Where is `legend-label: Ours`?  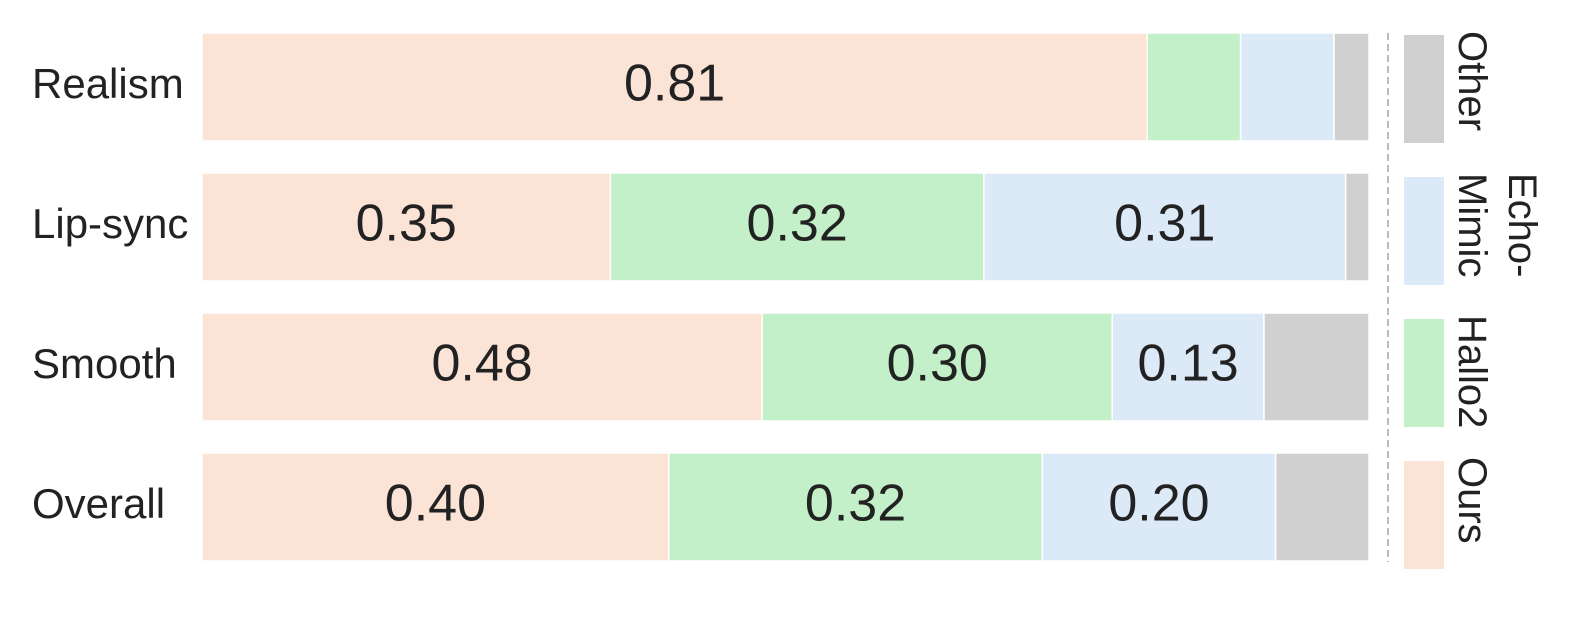
legend-label: Ours is located at coordinates (1472, 500).